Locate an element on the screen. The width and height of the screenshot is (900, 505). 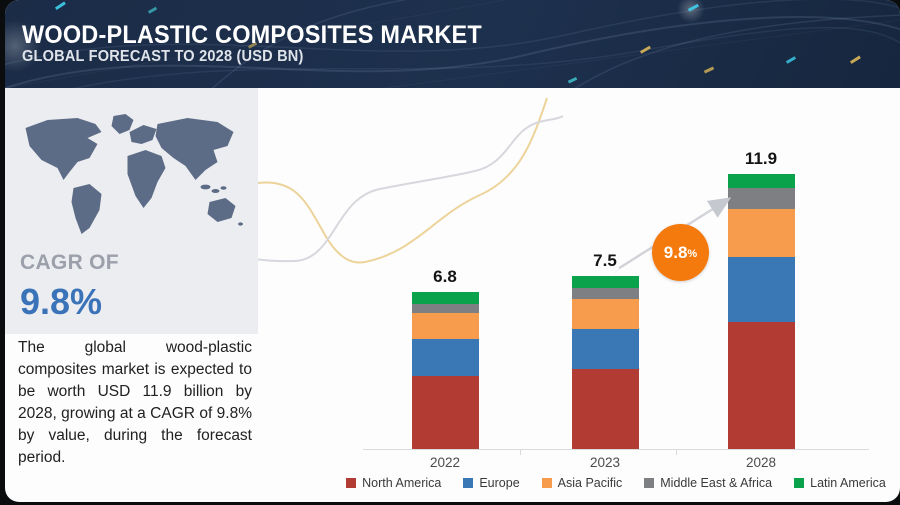
legend-label: Asia Pacific is located at coordinates (590, 483).